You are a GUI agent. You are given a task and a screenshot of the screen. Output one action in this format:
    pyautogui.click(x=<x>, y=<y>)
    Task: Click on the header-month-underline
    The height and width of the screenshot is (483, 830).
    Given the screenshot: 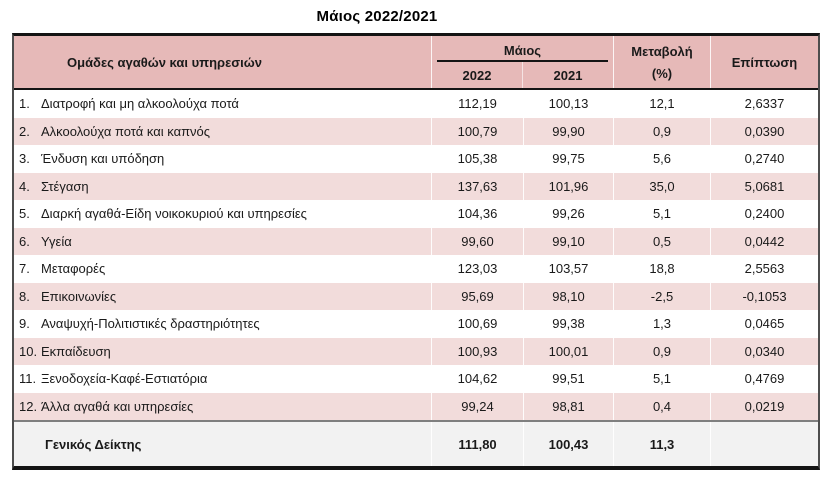 What is the action you would take?
    pyautogui.click(x=522, y=61)
    